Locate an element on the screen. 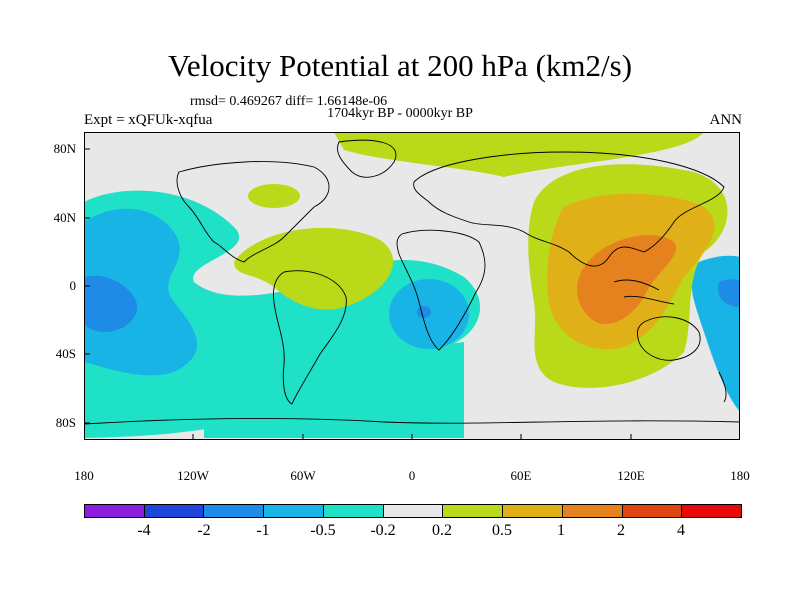  field-blue-pacific is located at coordinates (111, 303).